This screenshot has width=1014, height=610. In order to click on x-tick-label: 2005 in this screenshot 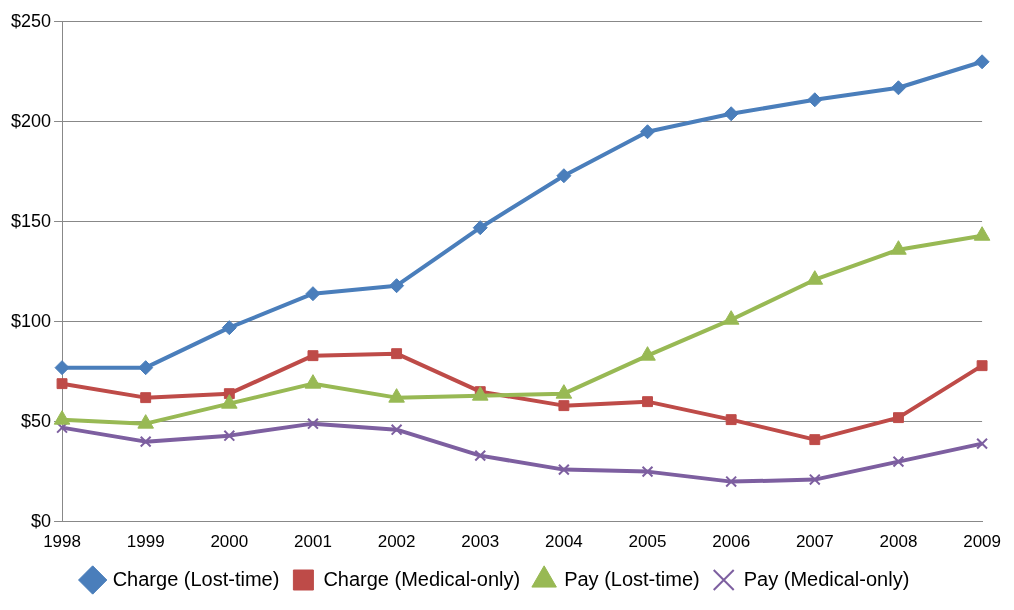, I will do `click(647, 542)`.